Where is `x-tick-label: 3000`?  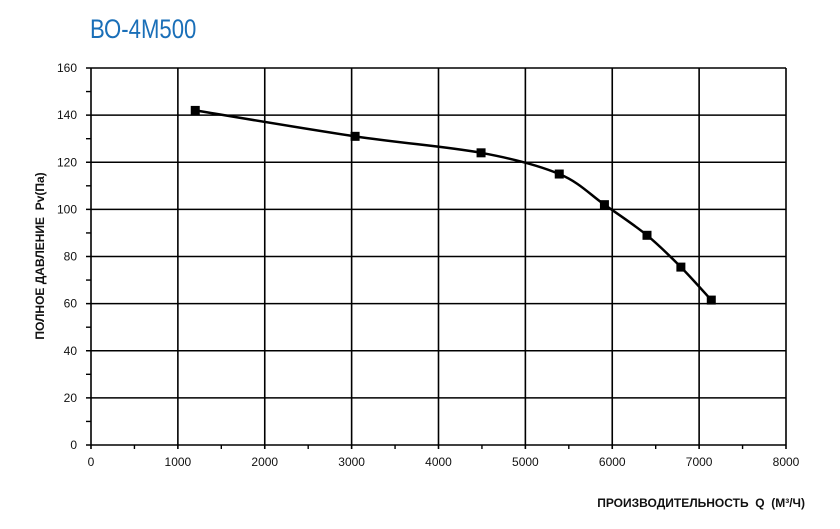 x-tick-label: 3000 is located at coordinates (351, 462).